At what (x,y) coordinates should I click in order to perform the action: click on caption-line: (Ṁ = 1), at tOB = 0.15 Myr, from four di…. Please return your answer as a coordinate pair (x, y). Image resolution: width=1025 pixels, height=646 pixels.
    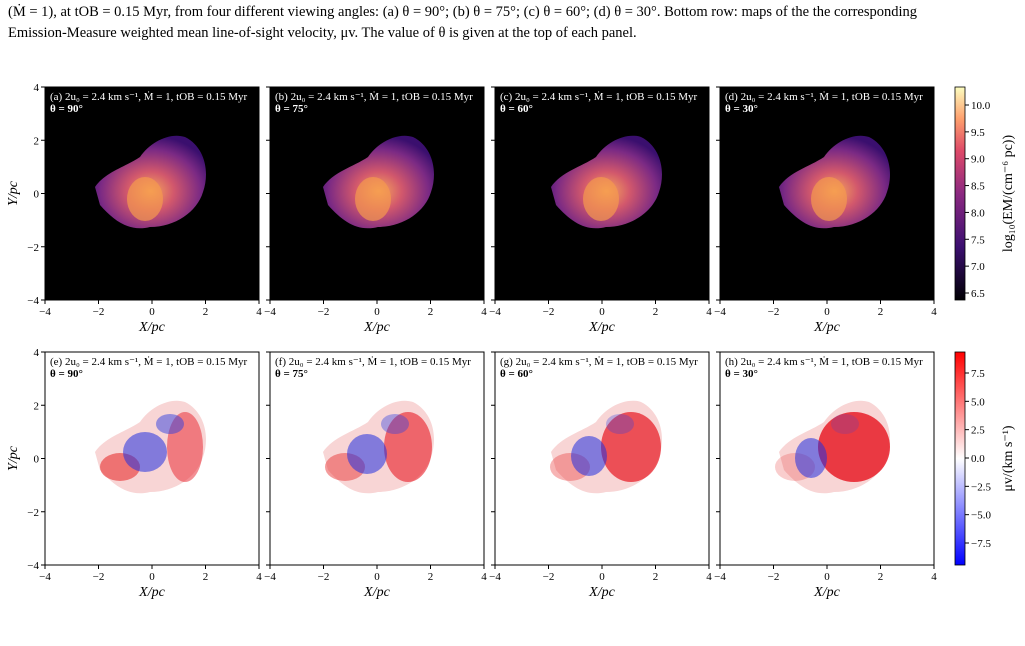
    Looking at the image, I should click on (462, 12).